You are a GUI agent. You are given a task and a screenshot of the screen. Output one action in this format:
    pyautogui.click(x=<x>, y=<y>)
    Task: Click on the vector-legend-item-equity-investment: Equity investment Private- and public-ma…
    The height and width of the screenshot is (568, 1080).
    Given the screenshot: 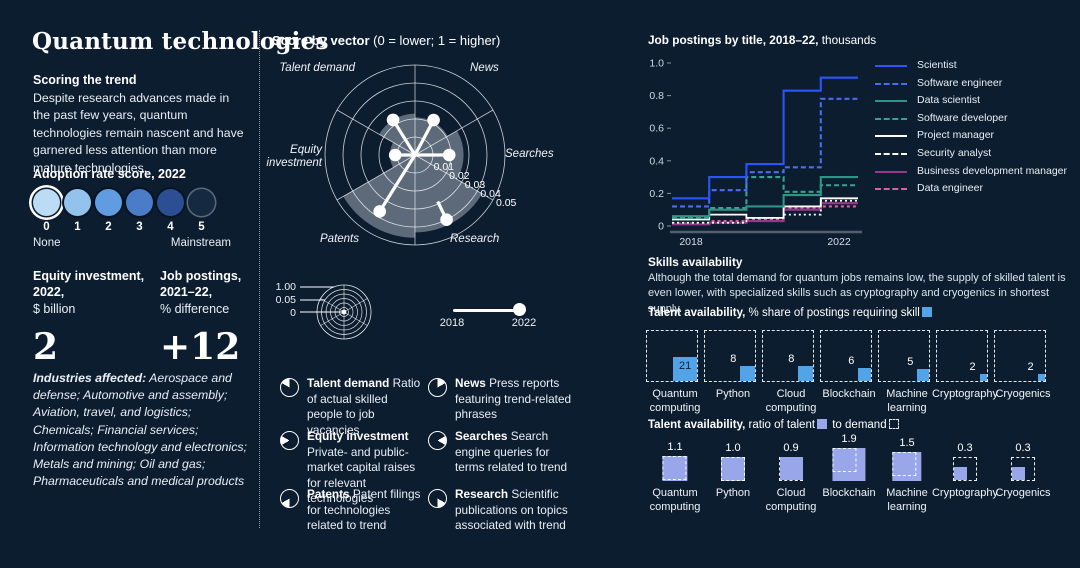 What is the action you would take?
    pyautogui.click(x=354, y=468)
    